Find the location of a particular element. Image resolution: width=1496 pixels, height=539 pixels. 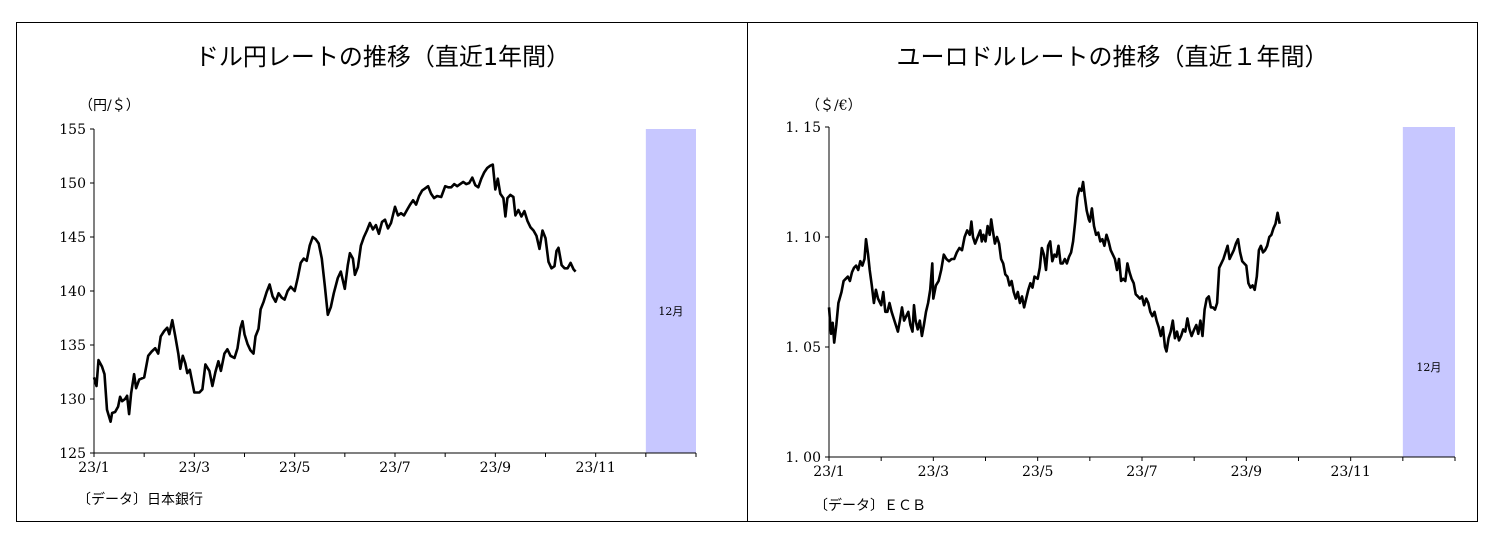

chart-title: ユーロドルレートの推移（直近１年間） is located at coordinates (1112, 57).